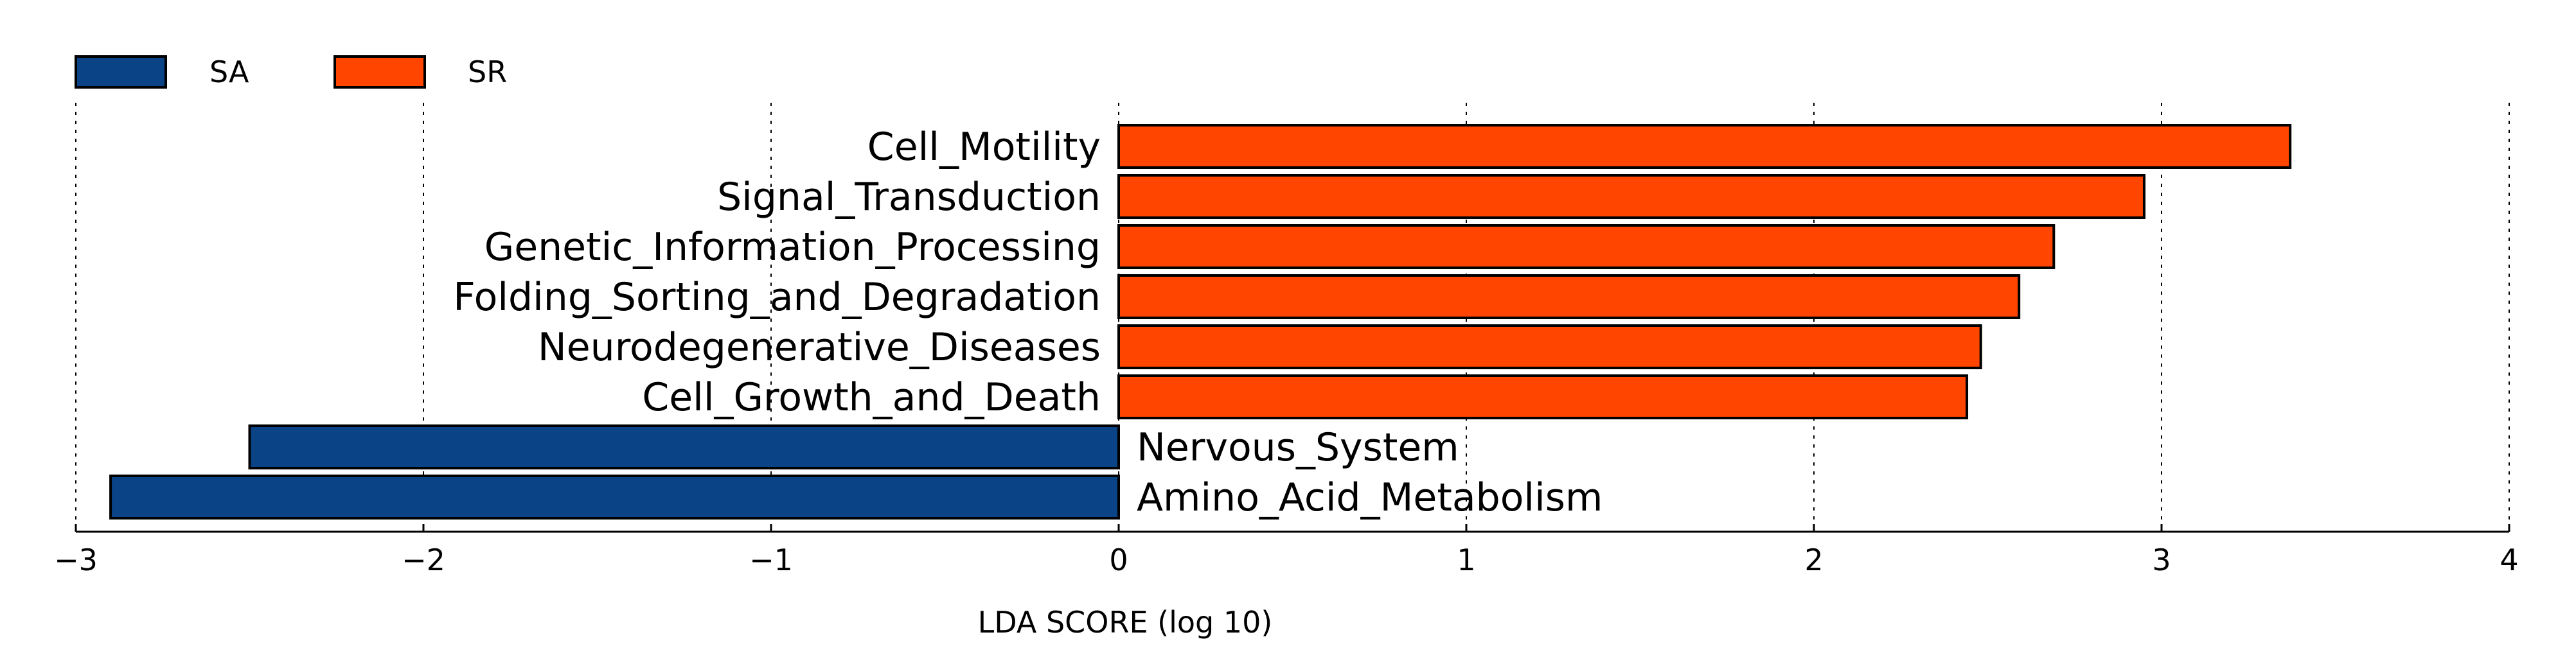 The width and height of the screenshot is (2576, 664). What do you see at coordinates (793, 248) in the screenshot?
I see `bar-label: Genetic_Information_Processing` at bounding box center [793, 248].